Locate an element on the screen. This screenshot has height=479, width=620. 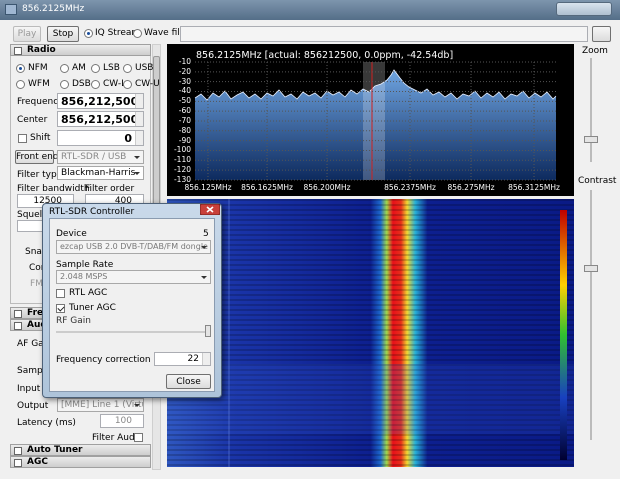
x-tick-label: 856.3125MHz is located at coordinates (534, 187).